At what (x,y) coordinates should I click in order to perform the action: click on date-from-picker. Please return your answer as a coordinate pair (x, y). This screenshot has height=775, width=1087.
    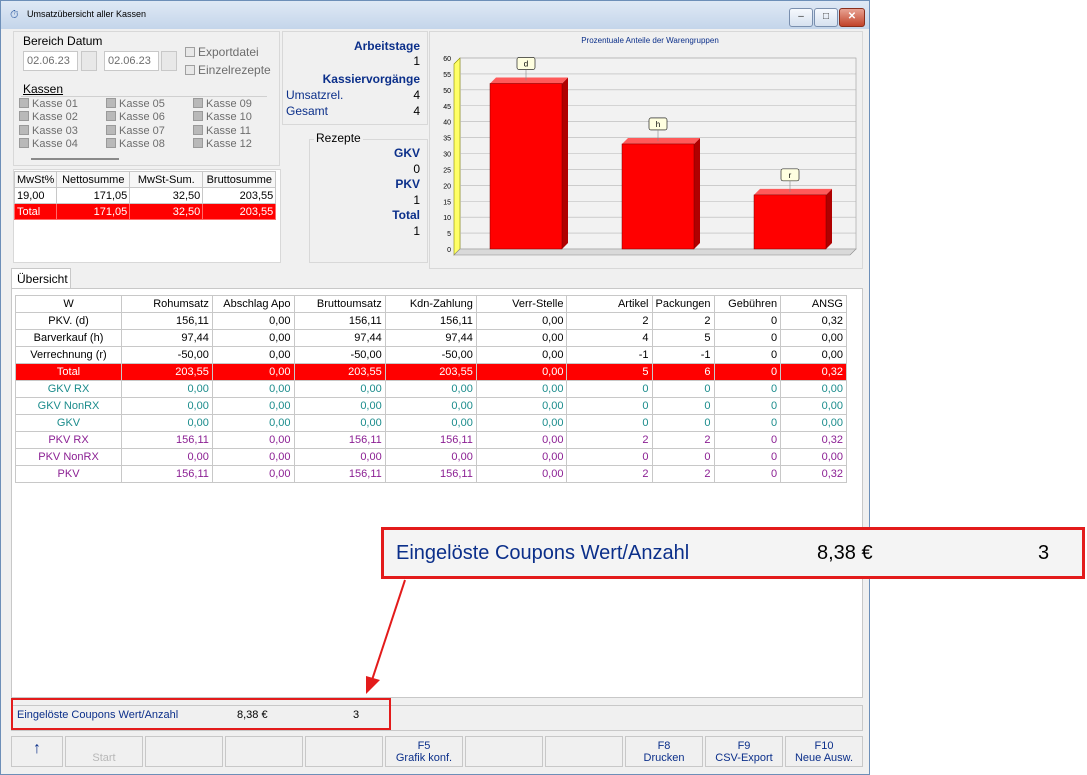
    Looking at the image, I should click on (89, 61).